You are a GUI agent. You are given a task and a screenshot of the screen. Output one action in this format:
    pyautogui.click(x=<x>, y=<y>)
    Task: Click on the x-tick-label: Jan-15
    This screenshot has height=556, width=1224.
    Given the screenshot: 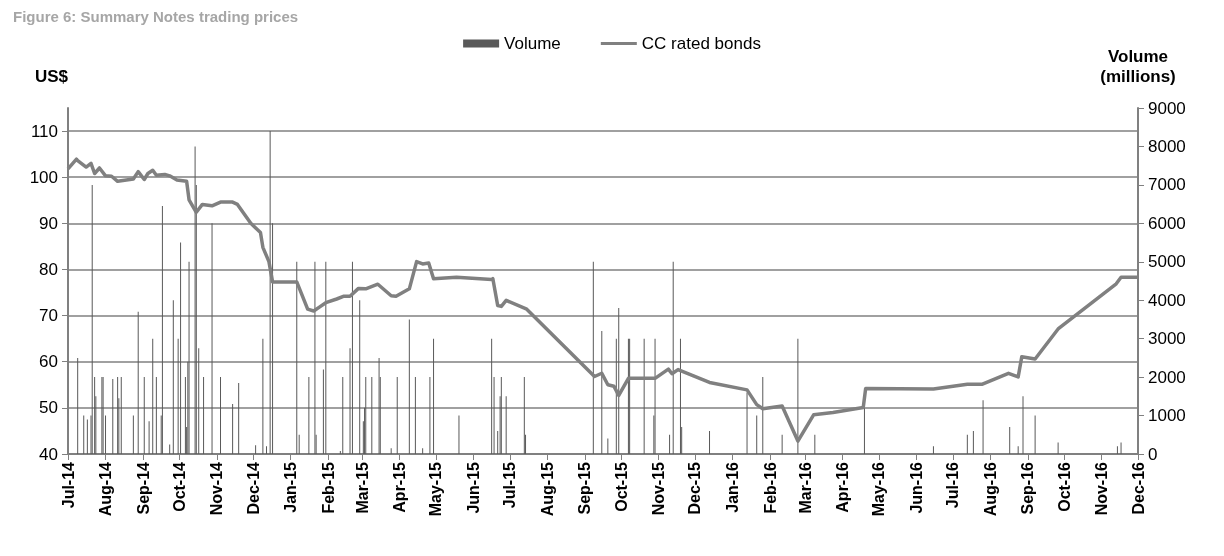 What is the action you would take?
    pyautogui.click(x=291, y=487)
    